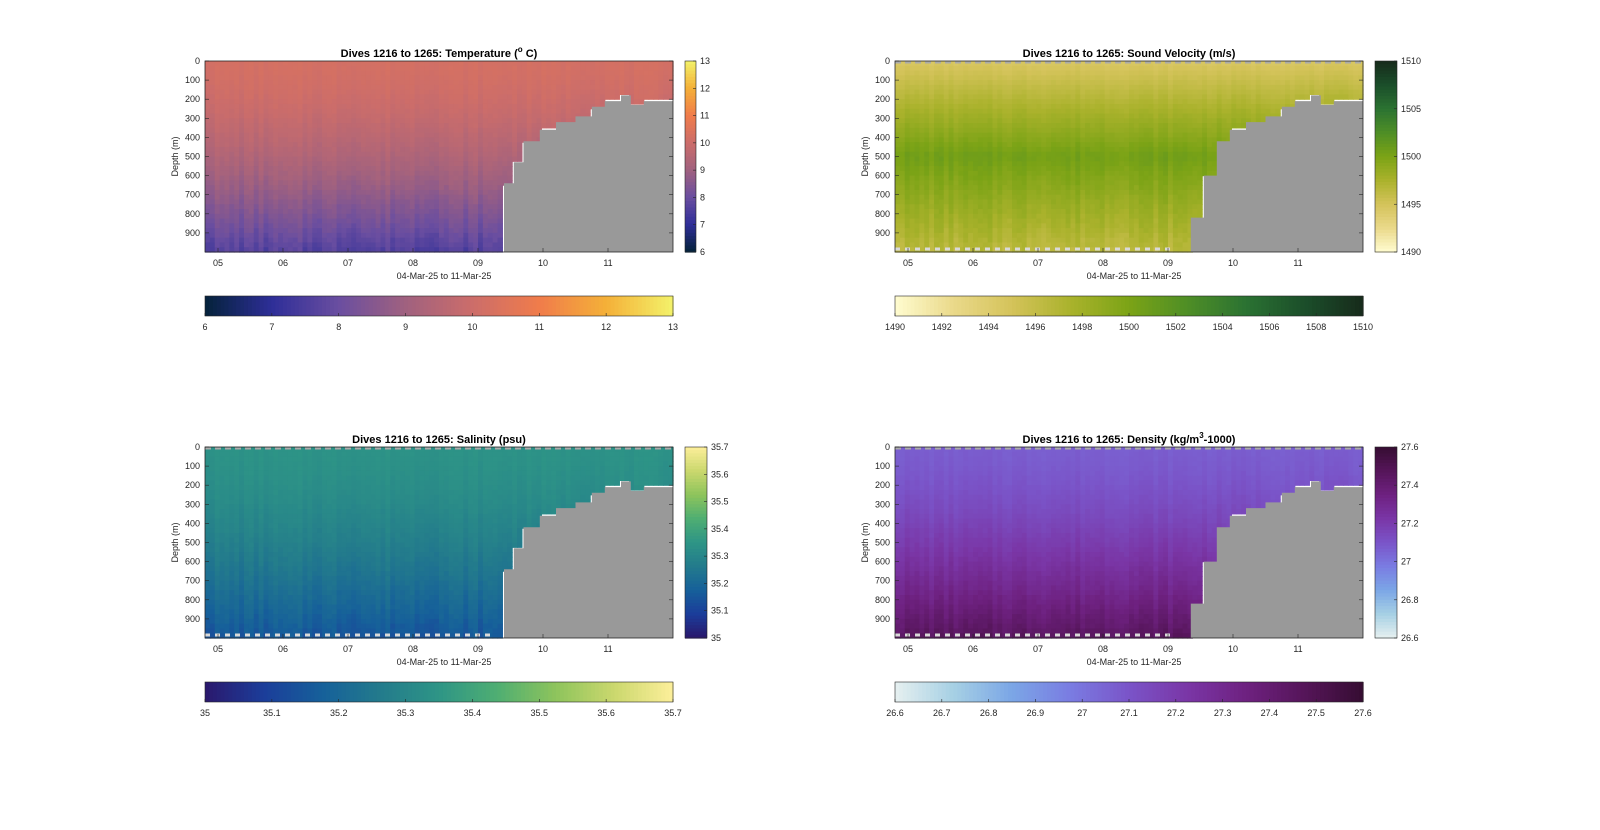 The width and height of the screenshot is (1600, 830). What do you see at coordinates (192, 157) in the screenshot?
I see `y-tick-label: 500` at bounding box center [192, 157].